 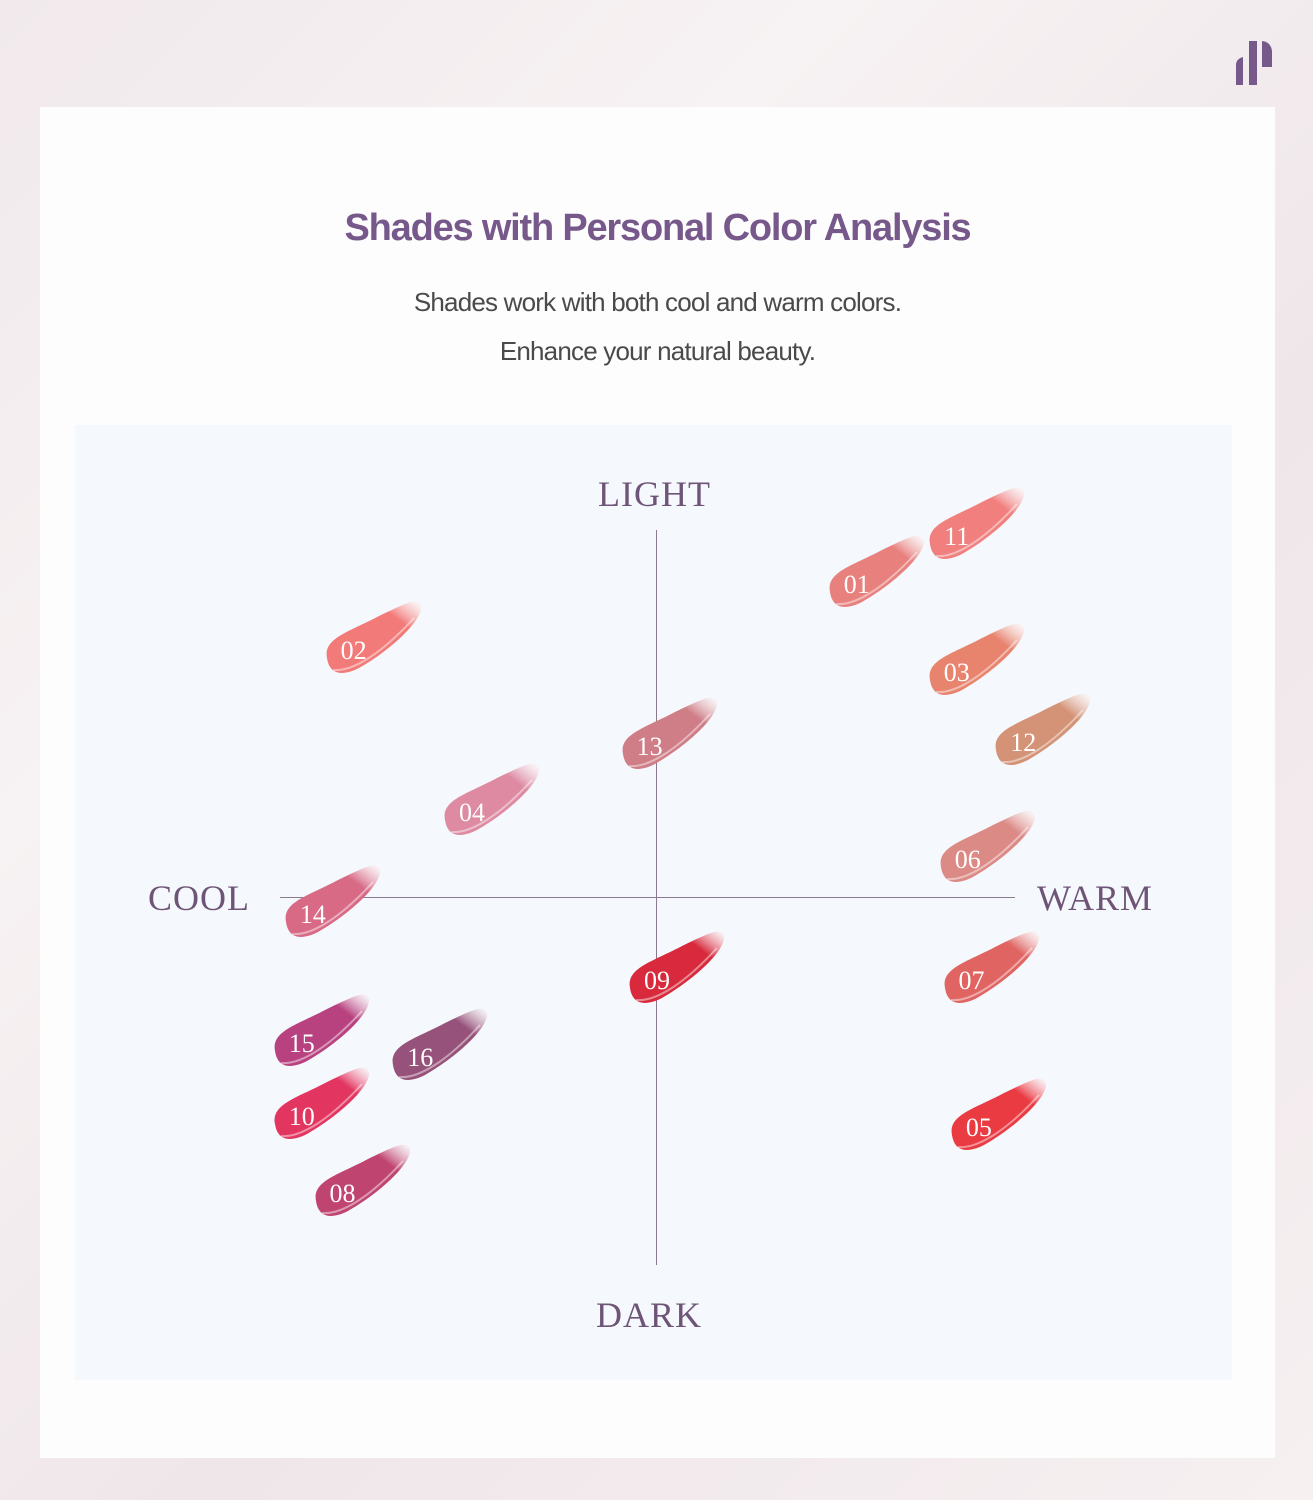 I want to click on shade-swatch-01: 01, so click(x=877, y=575).